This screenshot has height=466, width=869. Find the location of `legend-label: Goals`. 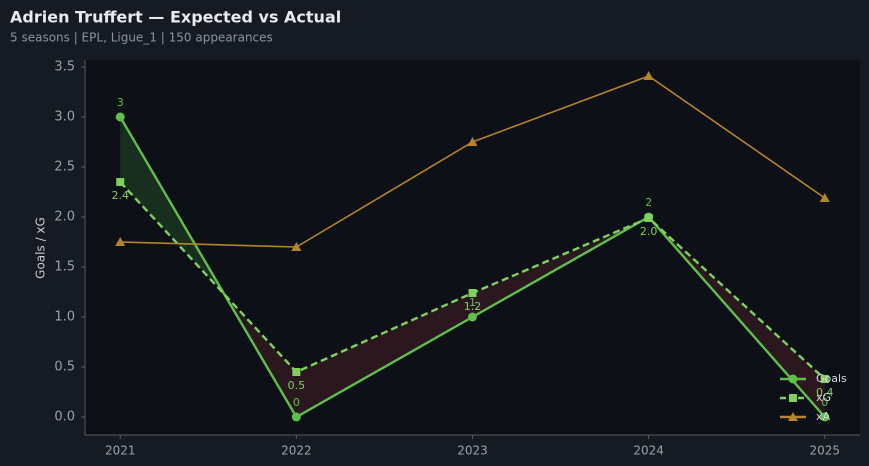

legend-label: Goals is located at coordinates (831, 378).